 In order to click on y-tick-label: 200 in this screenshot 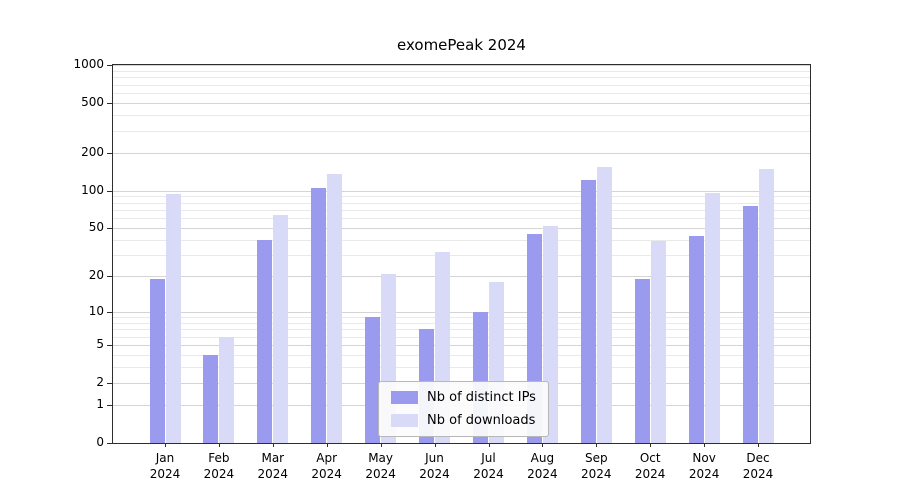, I will do `click(92, 151)`.